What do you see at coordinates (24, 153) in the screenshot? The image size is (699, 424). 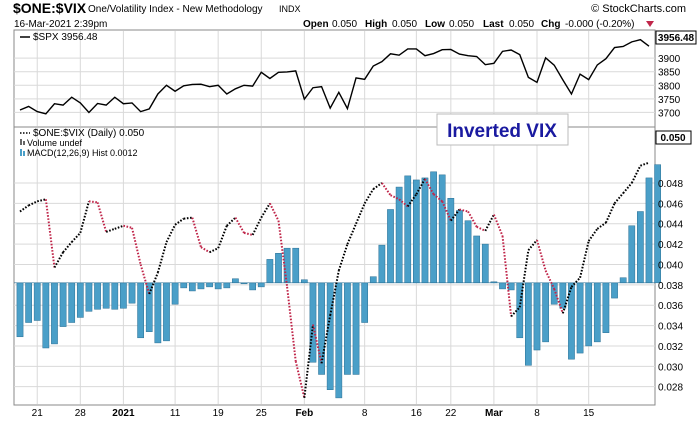 I see `macd-legend-icon-bar` at bounding box center [24, 153].